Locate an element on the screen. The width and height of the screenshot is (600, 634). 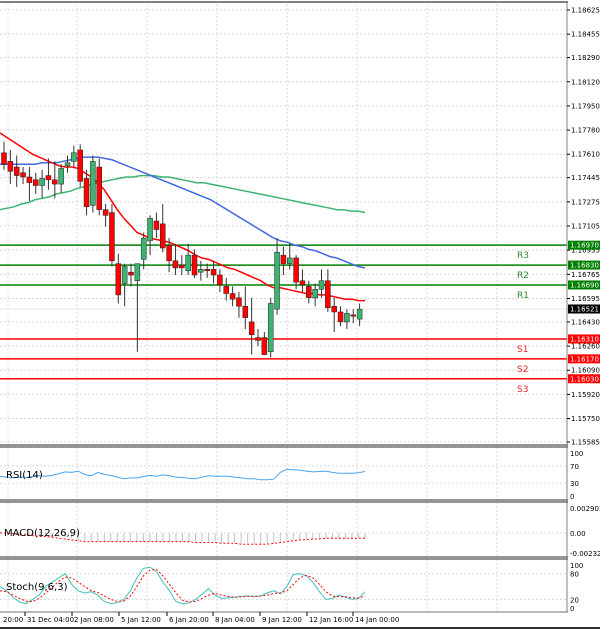
svg-text: 0.00 is located at coordinates (578, 534).